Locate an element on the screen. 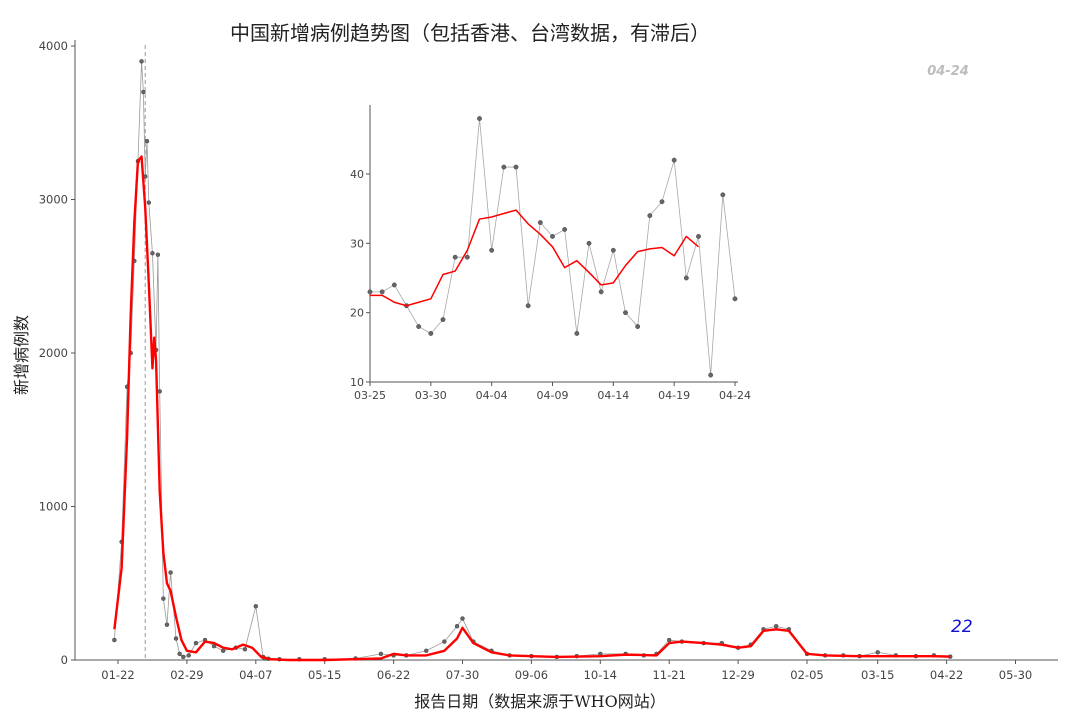 This screenshot has height=720, width=1080. x-axis-title: 报告日期（数据来源于WHO网站） is located at coordinates (540, 701).